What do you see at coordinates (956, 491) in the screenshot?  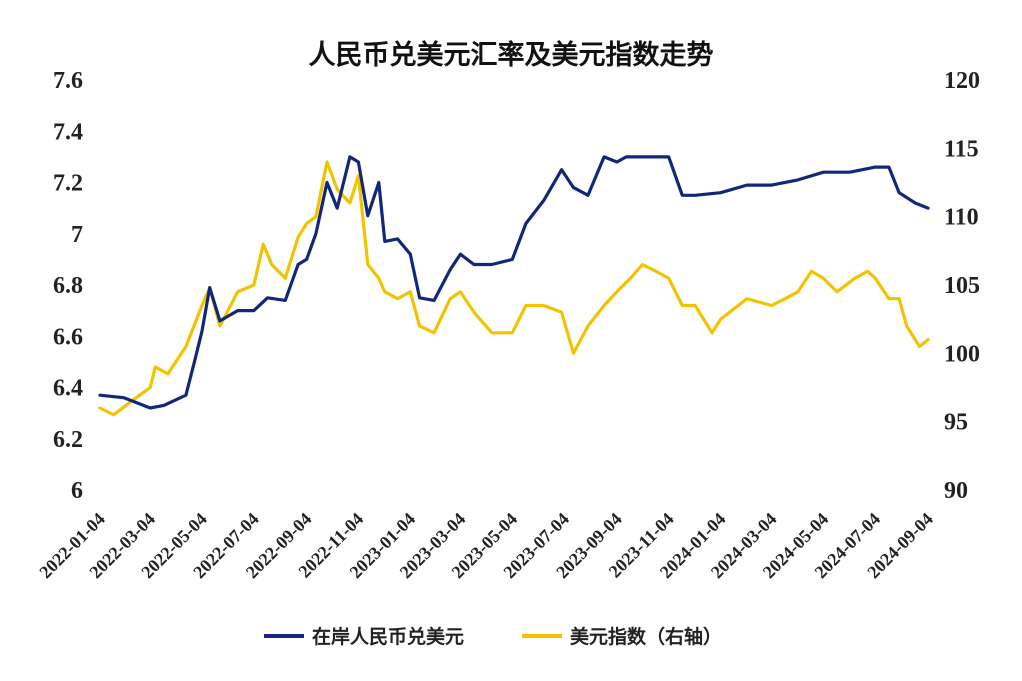 I see `right-y-tick-label: 90` at bounding box center [956, 491].